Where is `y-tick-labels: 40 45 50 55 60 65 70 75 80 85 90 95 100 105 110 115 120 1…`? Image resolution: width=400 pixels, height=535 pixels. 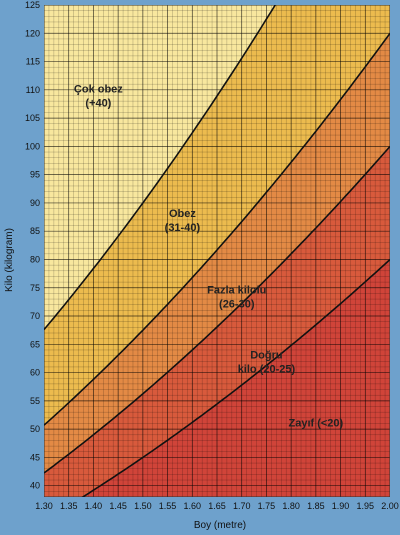
y-tick-labels: 40 45 50 55 60 65 70 75 80 85 90 95 100 105 110 115 120 1… is located at coordinates (32, 245).